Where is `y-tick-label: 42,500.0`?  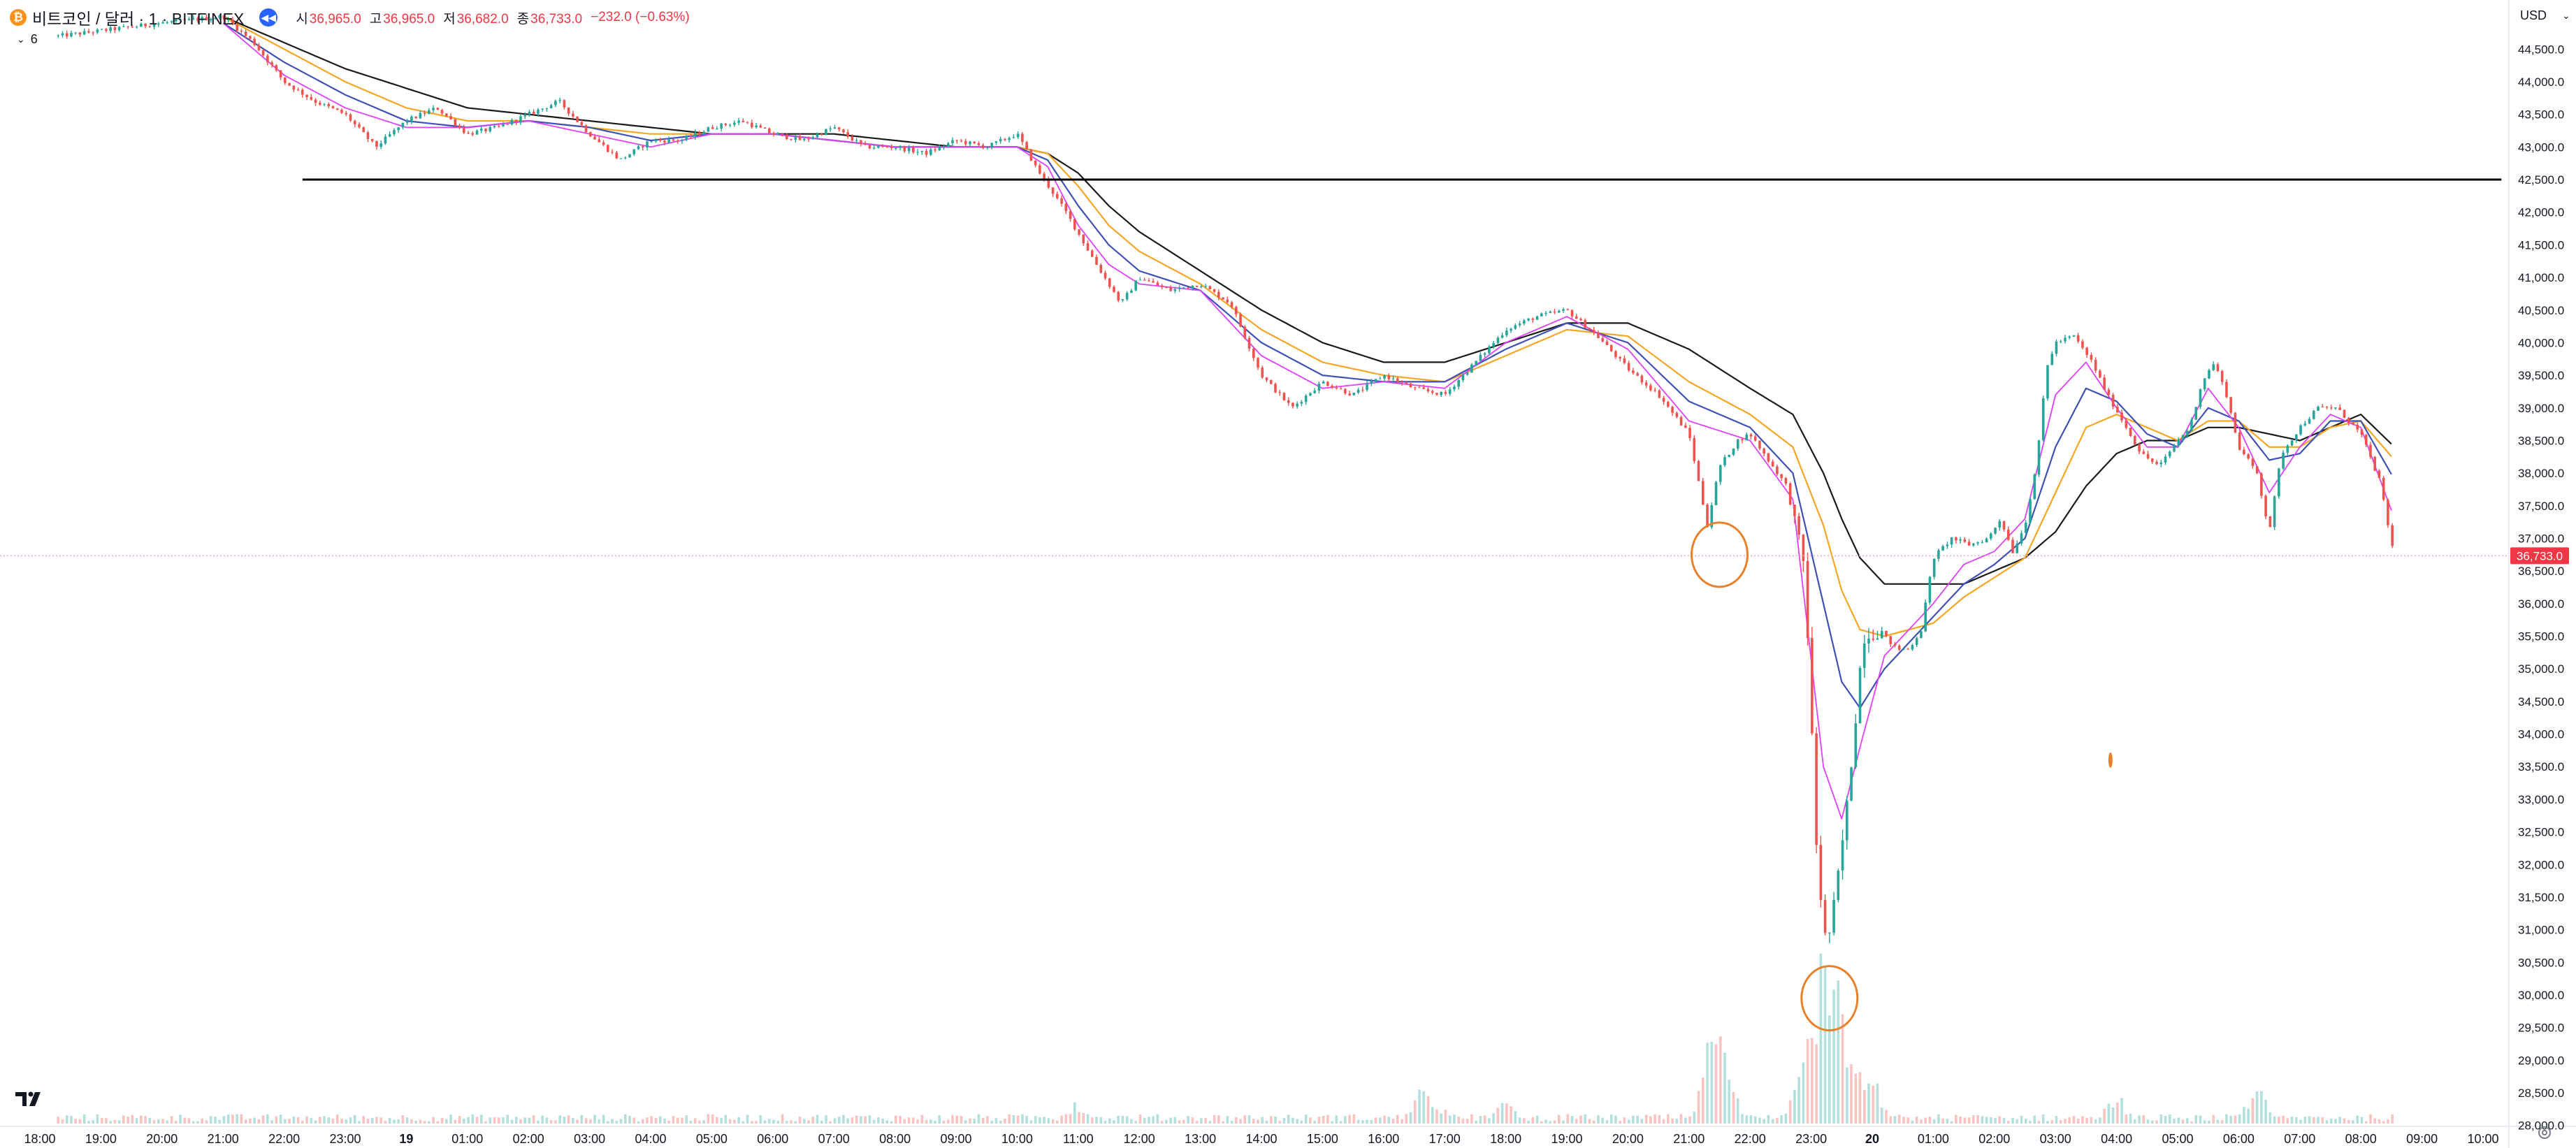
y-tick-label: 42,500.0 is located at coordinates (2541, 180).